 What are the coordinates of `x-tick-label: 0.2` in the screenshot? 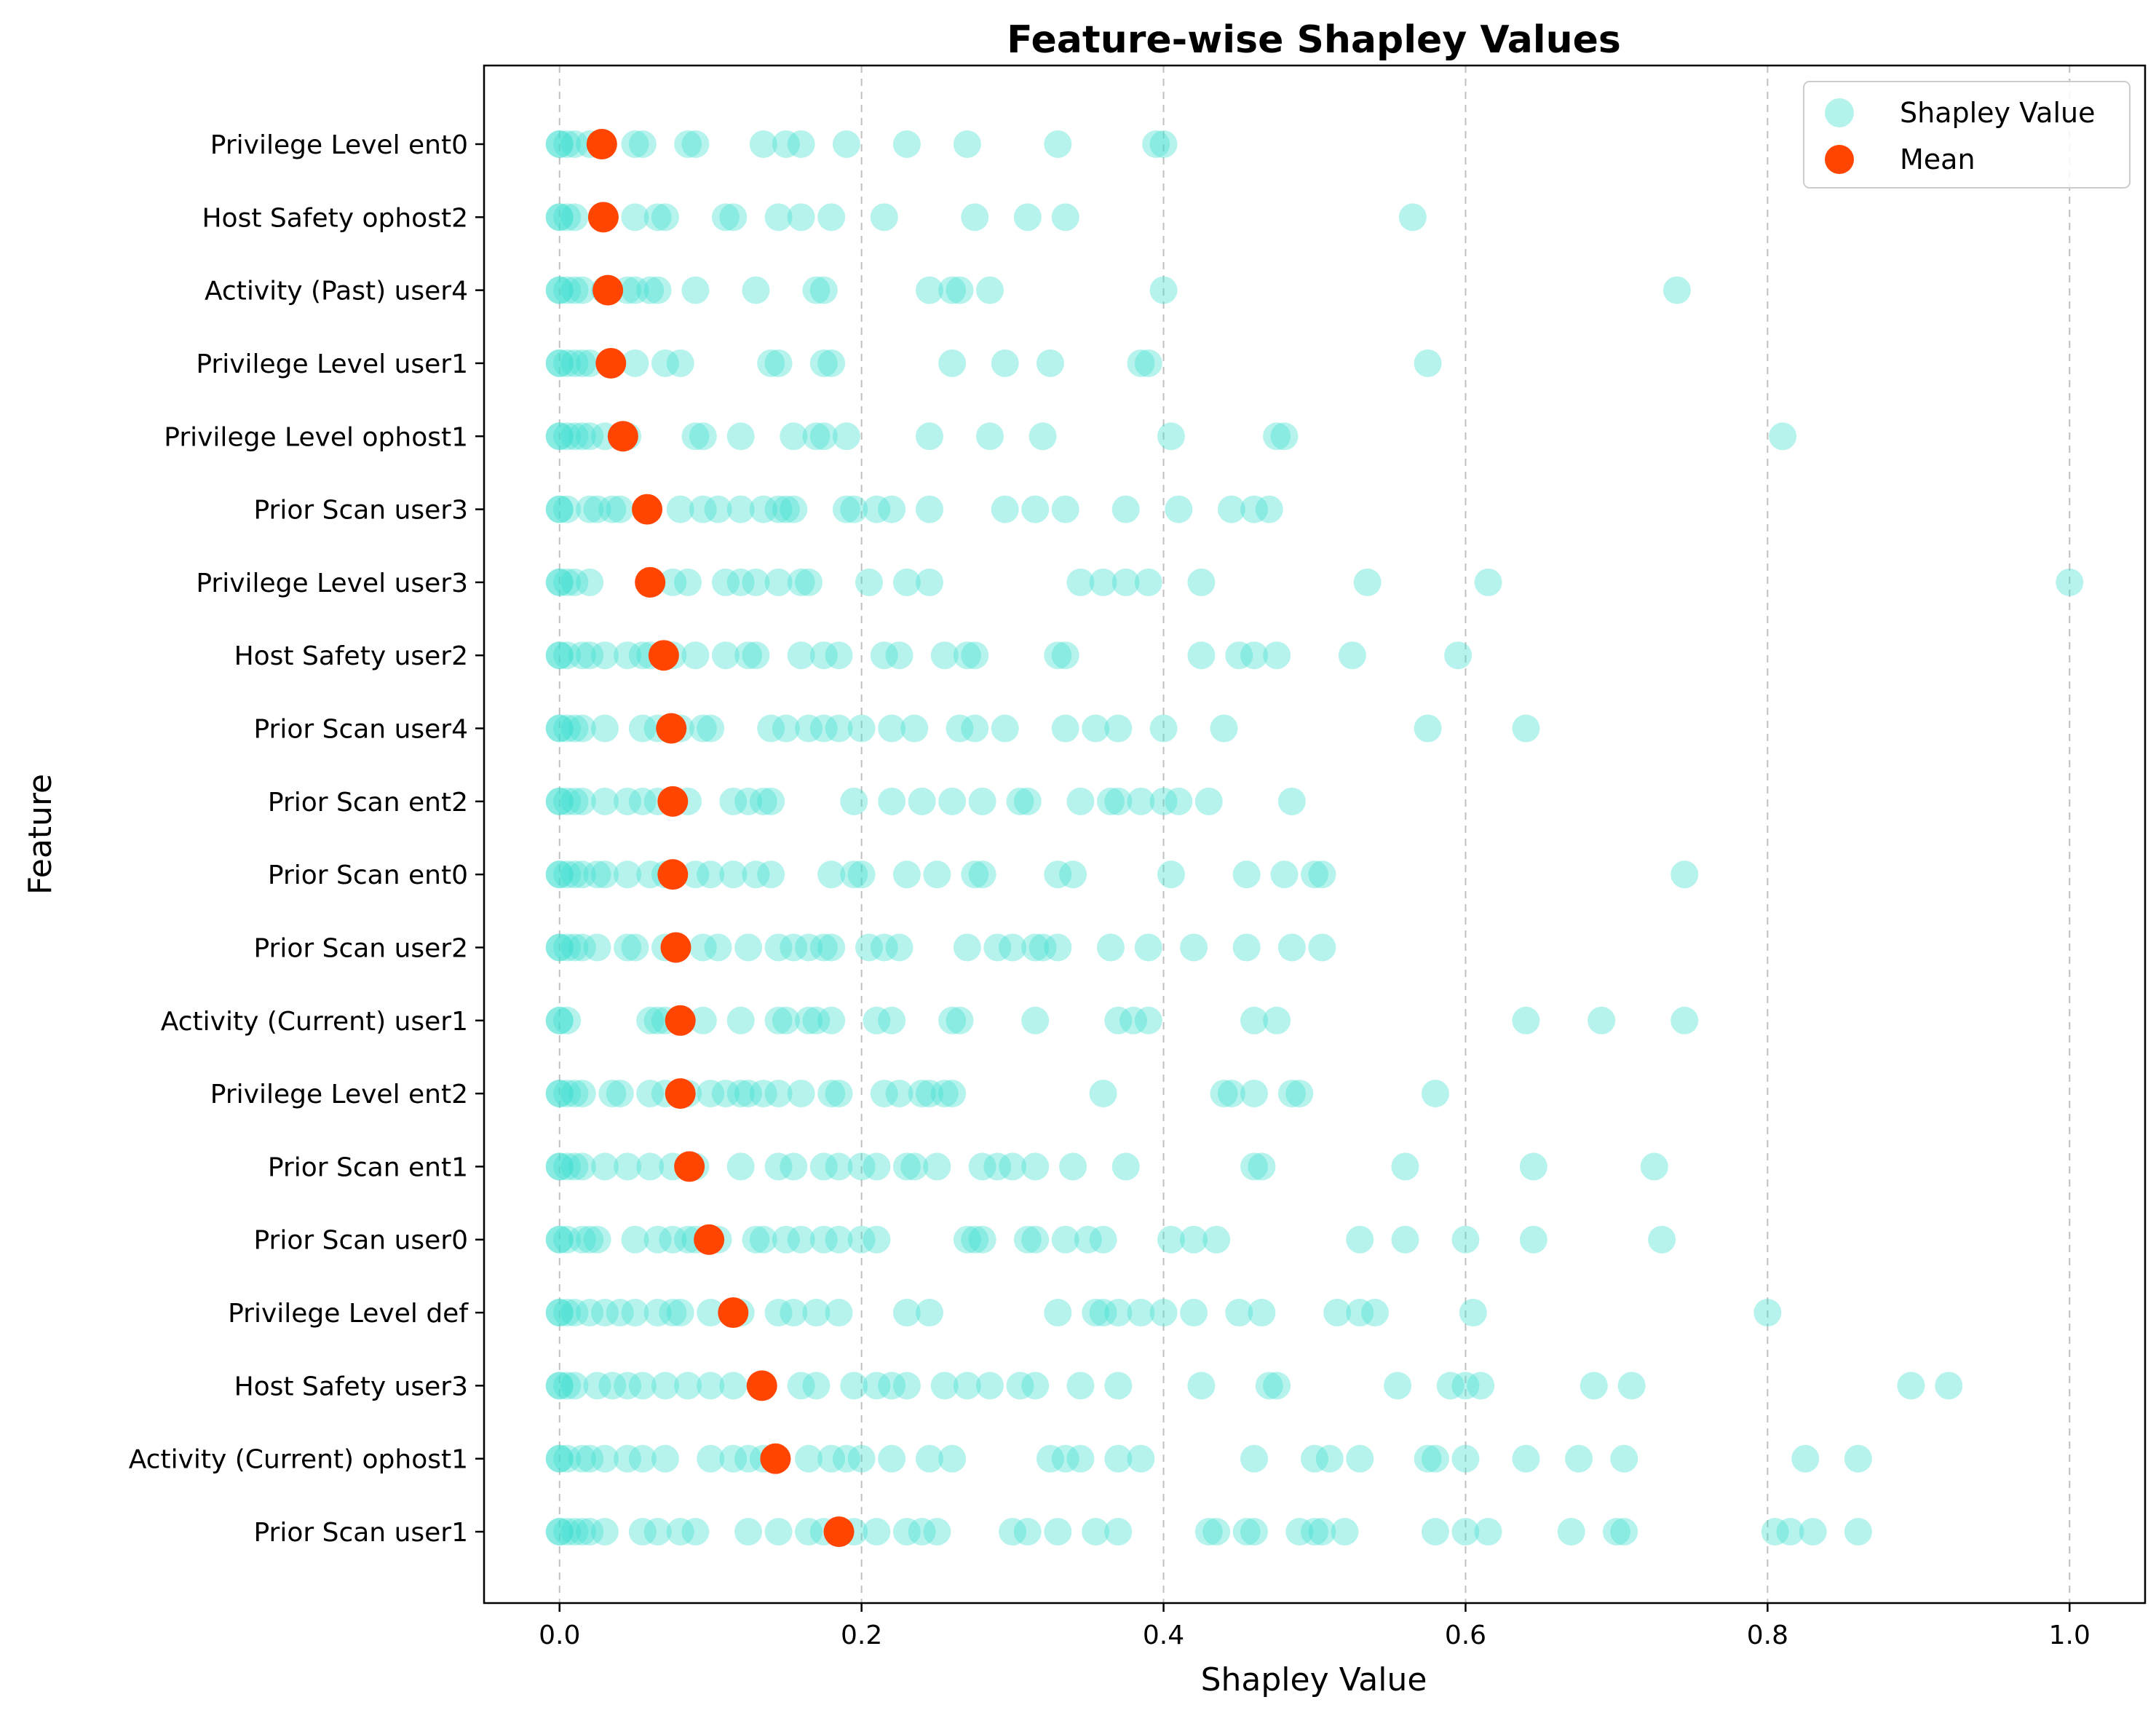 It's located at (861, 1635).